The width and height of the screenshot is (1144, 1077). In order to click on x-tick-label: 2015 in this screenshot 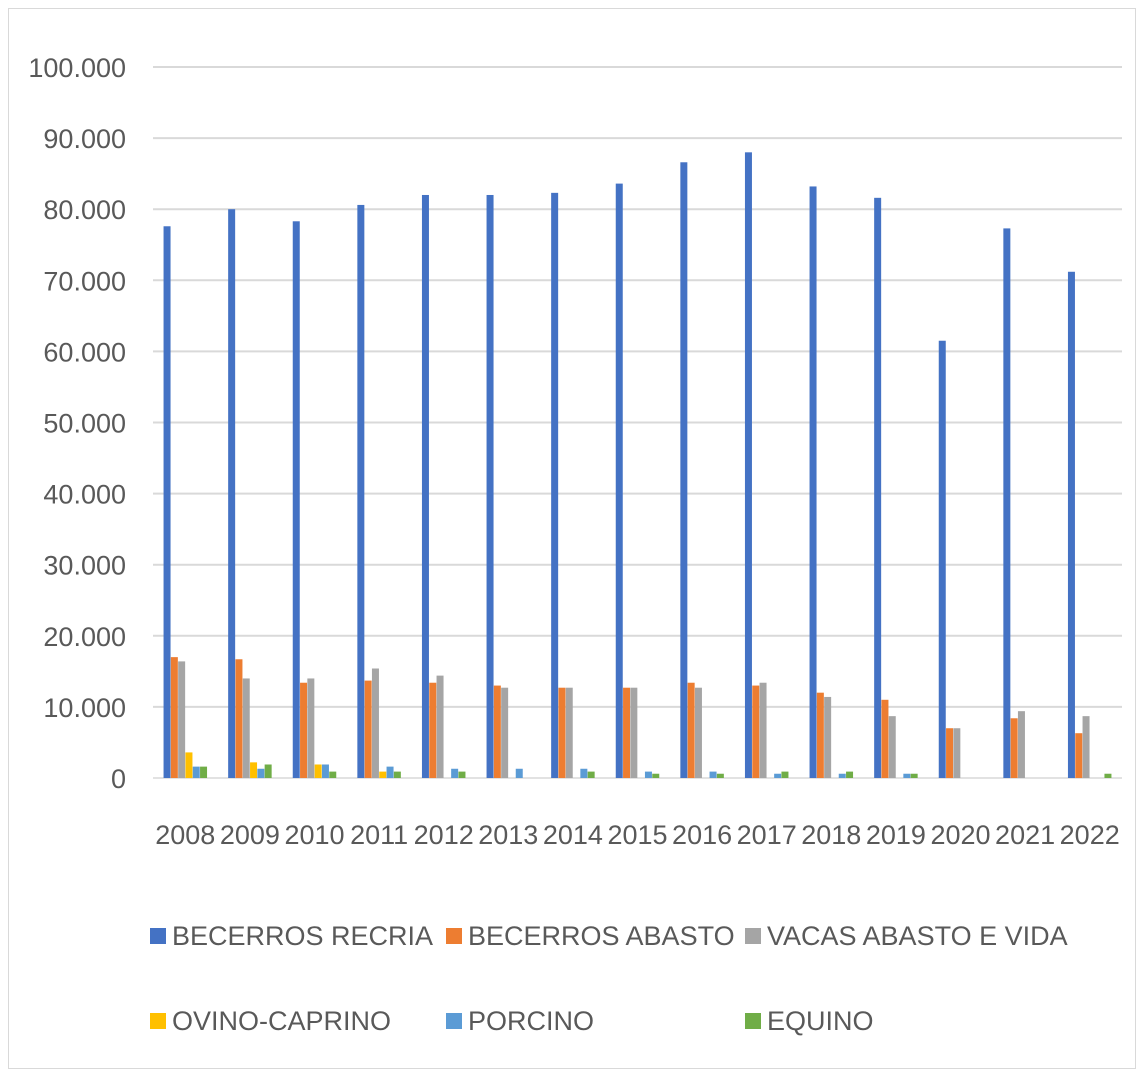, I will do `click(637, 835)`.